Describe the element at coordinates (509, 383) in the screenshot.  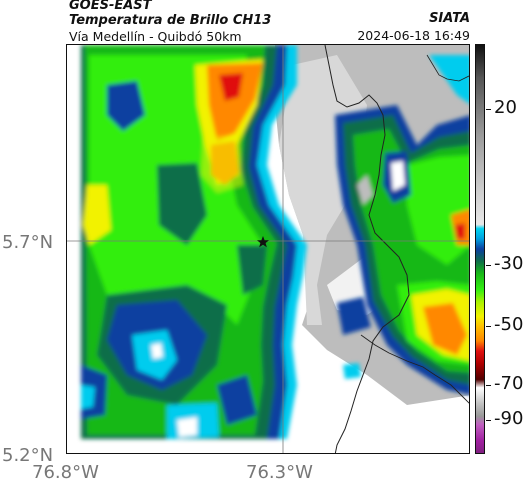
I see `colorbar-label-minus70: -70` at that location.